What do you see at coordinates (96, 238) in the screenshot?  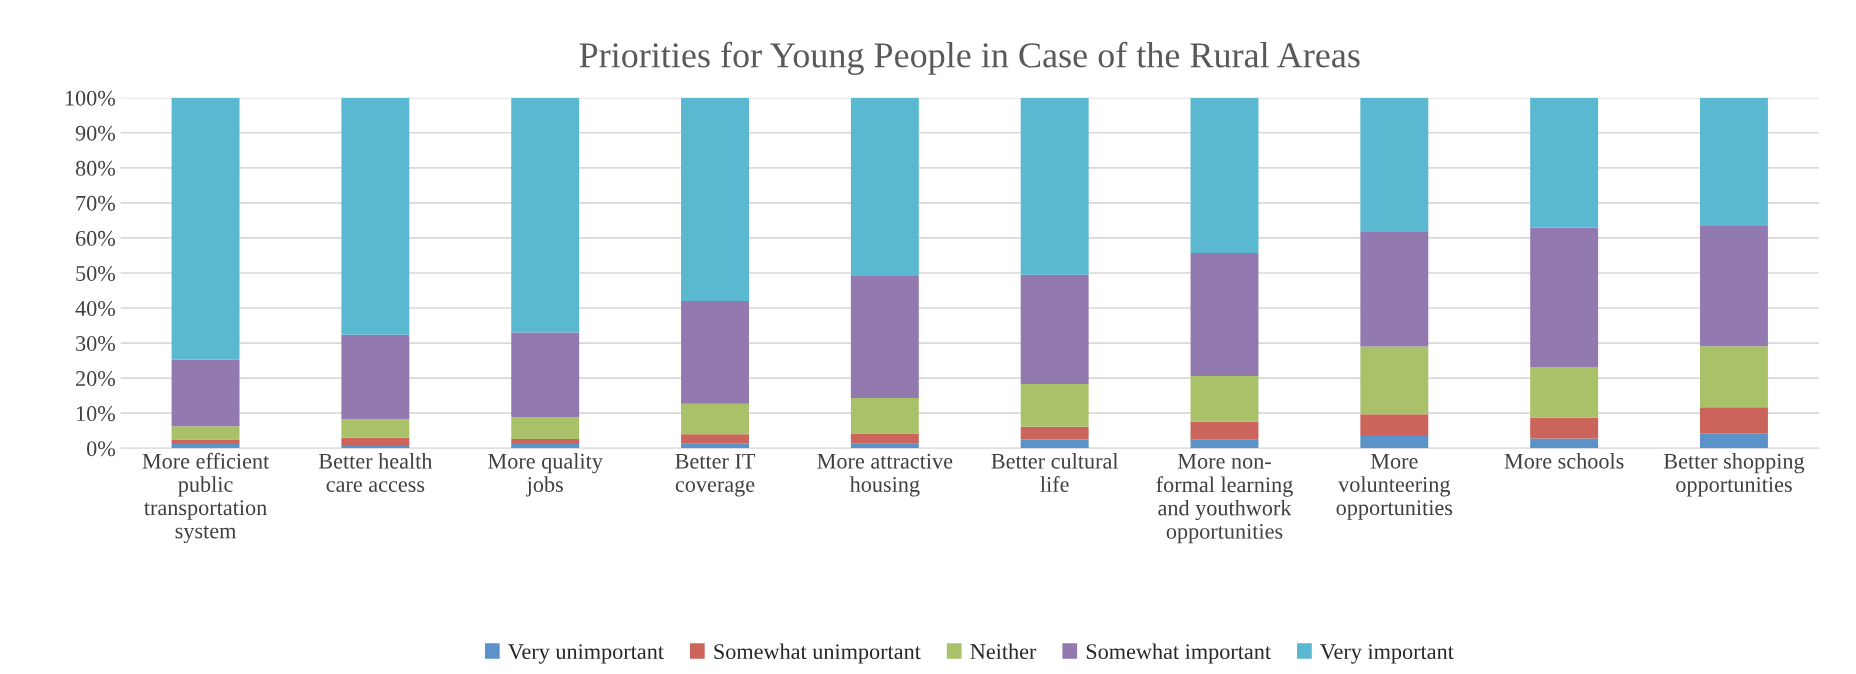 I see `y-tick-label: 60%` at bounding box center [96, 238].